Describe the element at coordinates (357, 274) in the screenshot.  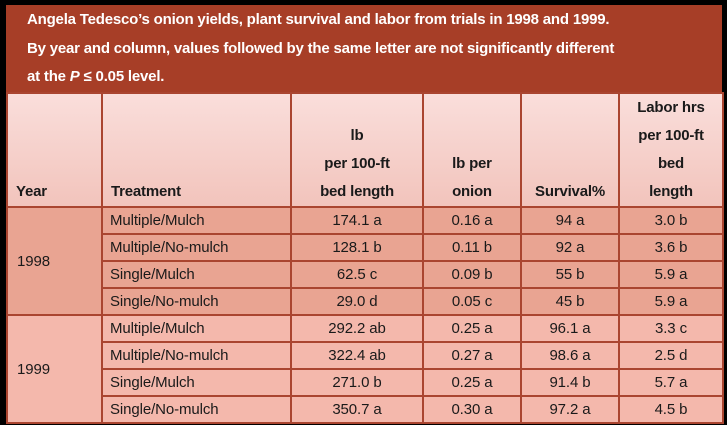
I see `lb-bed-cell: 62.5 c` at that location.